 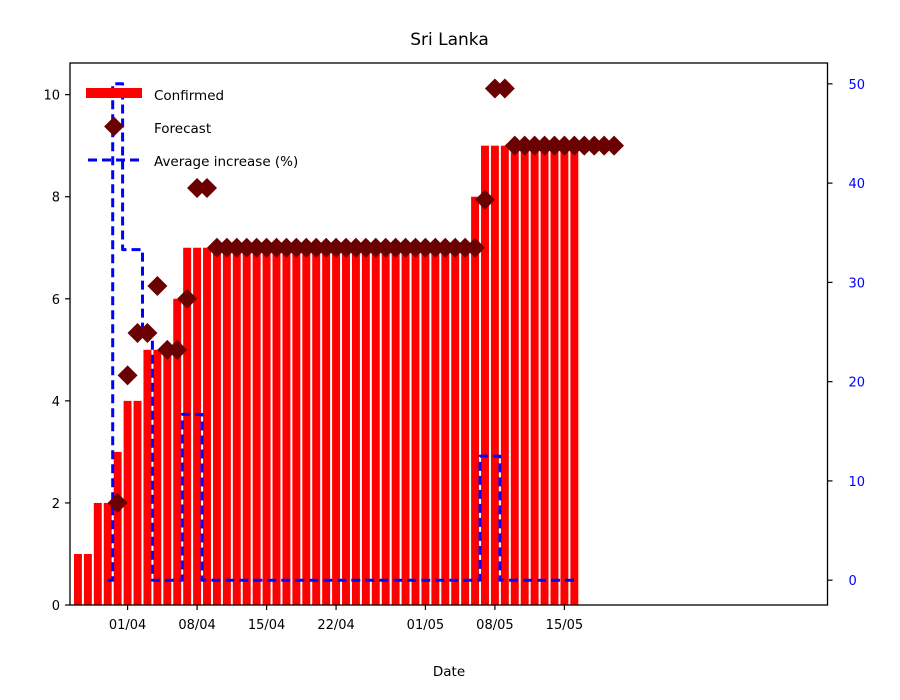 What do you see at coordinates (494, 625) in the screenshot?
I see `x-tick-label: 08/05` at bounding box center [494, 625].